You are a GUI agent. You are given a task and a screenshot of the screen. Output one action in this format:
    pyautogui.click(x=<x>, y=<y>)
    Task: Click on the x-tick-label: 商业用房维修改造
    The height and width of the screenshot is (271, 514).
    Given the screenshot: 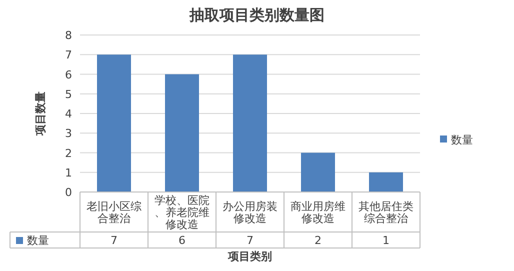 What is the action you would take?
    pyautogui.click(x=318, y=212)
    